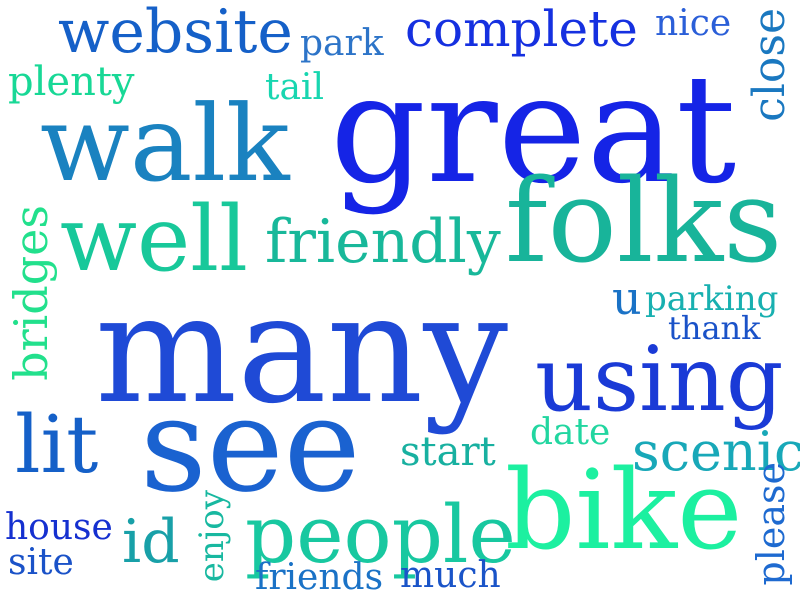 The height and width of the screenshot is (600, 800). Describe the element at coordinates (771, 524) in the screenshot. I see `word-please: please` at that location.